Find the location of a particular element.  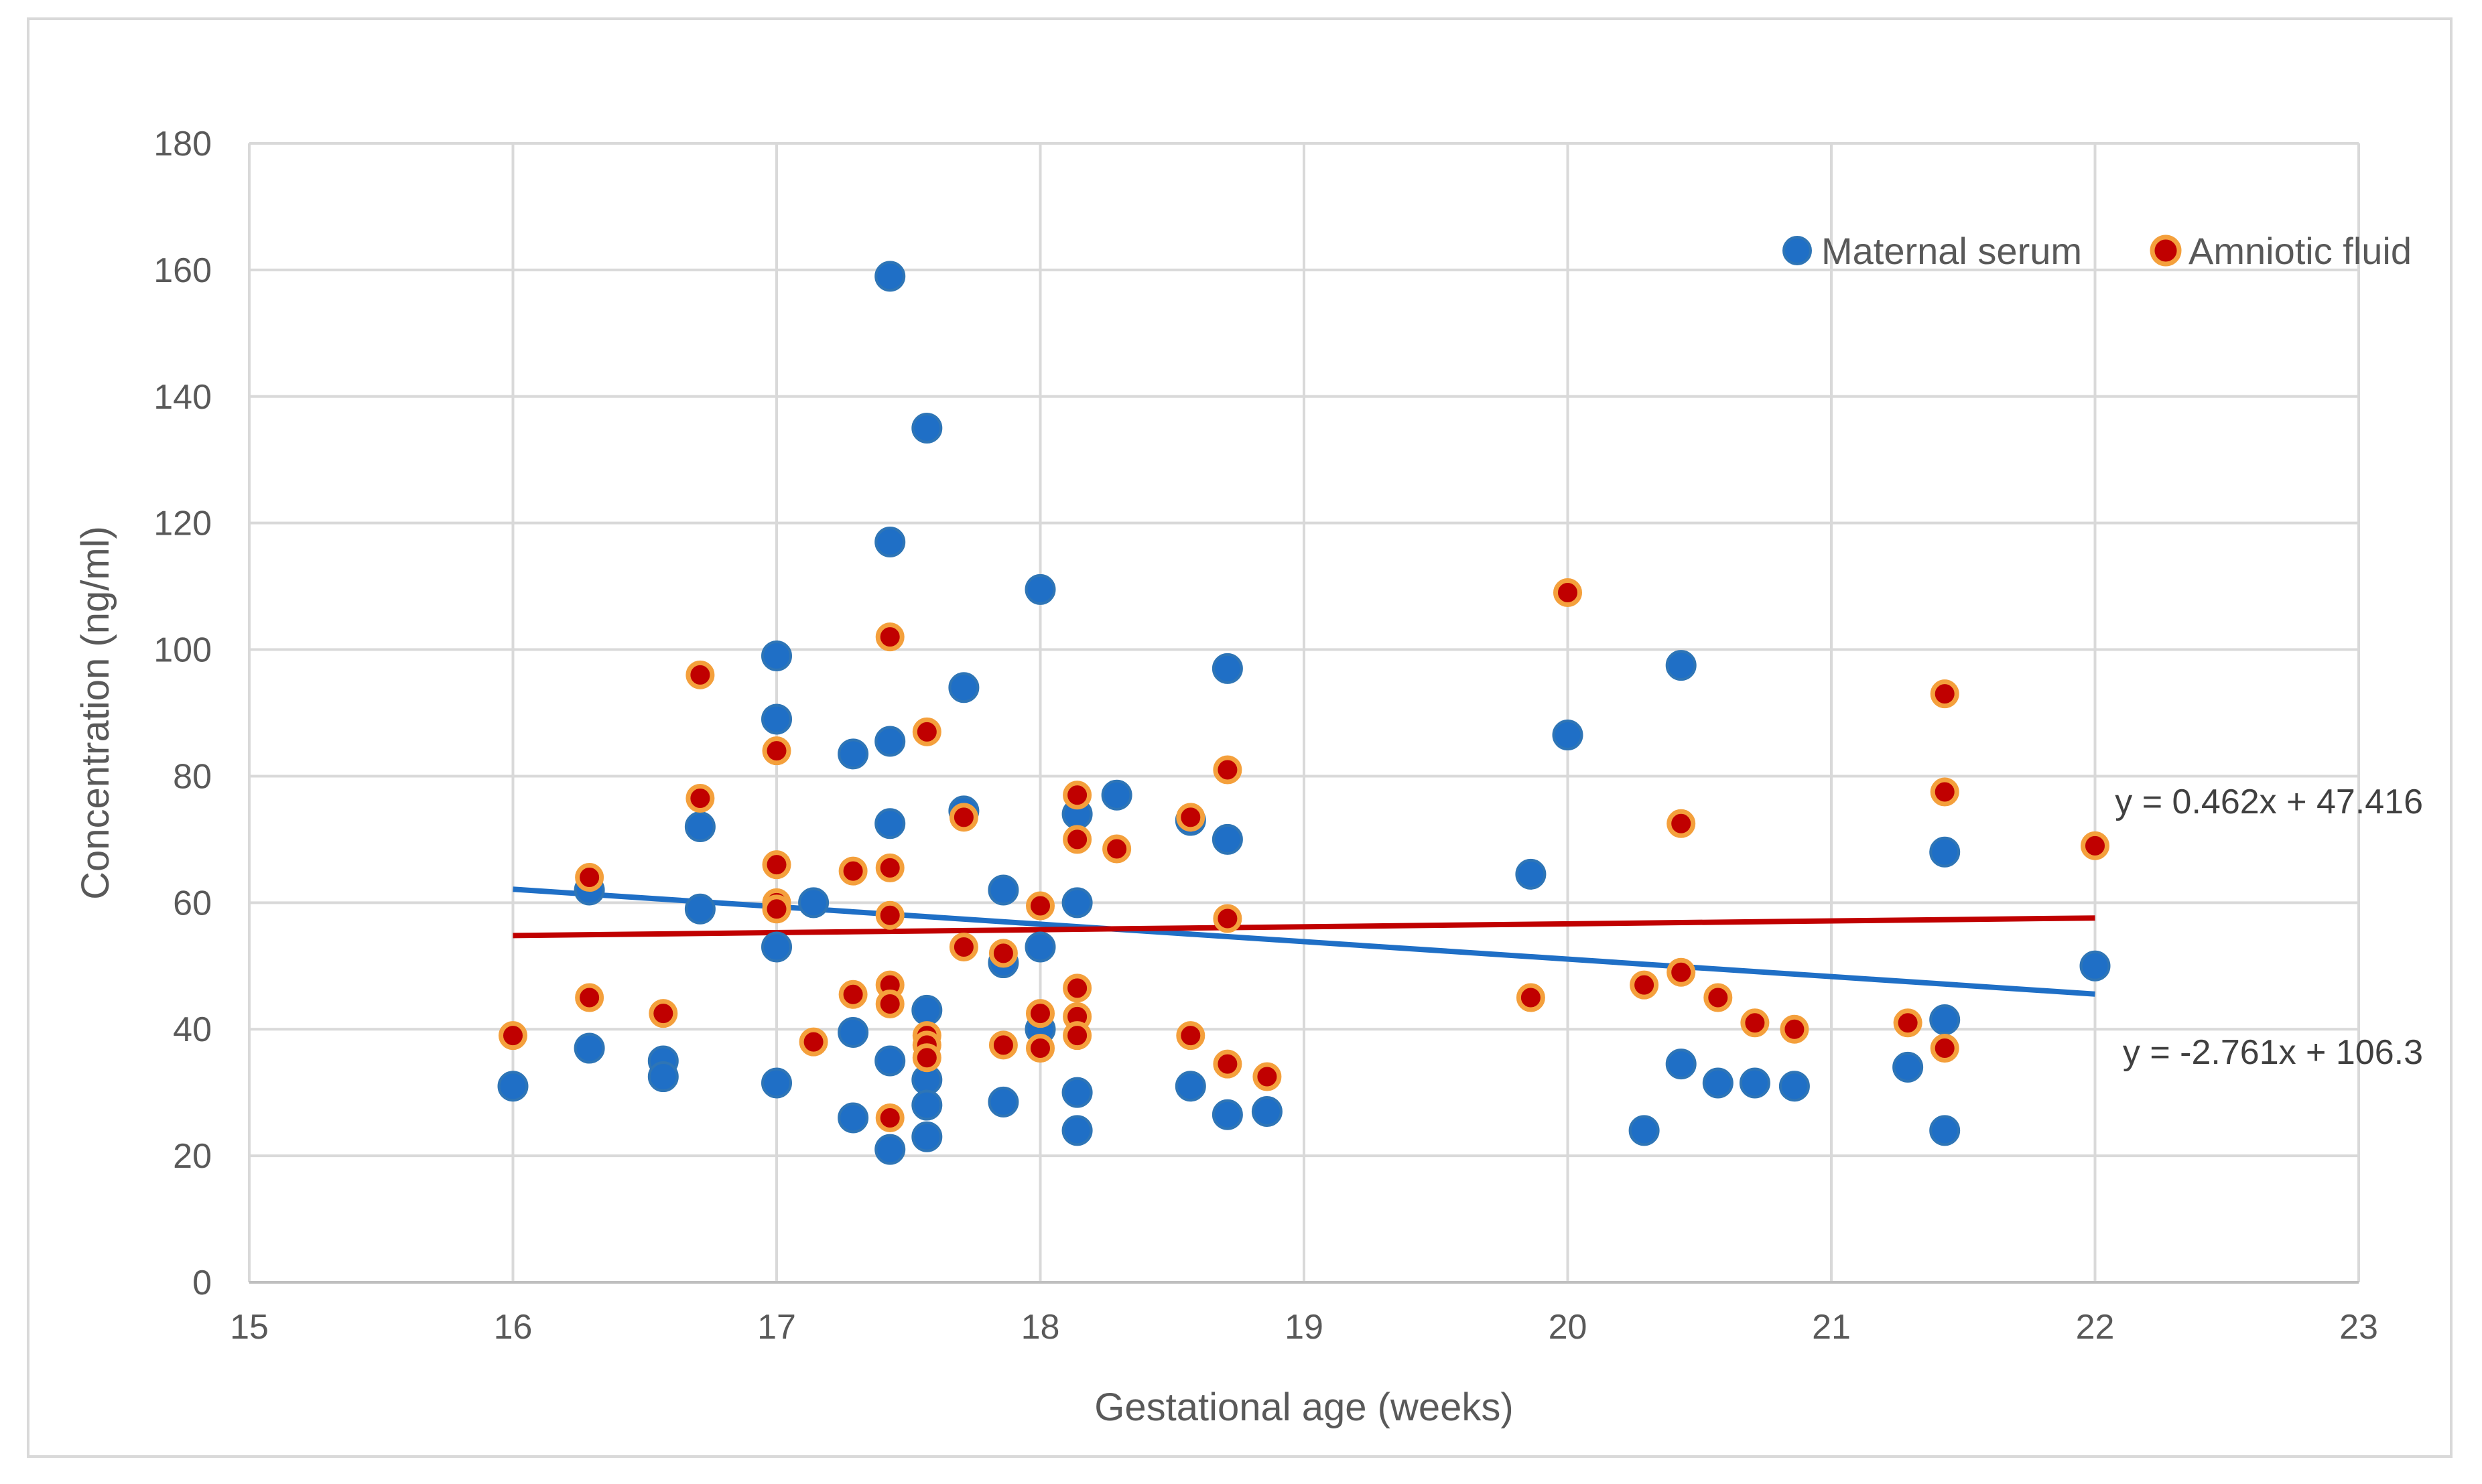

y-tick-label: 40 is located at coordinates (192, 1029).